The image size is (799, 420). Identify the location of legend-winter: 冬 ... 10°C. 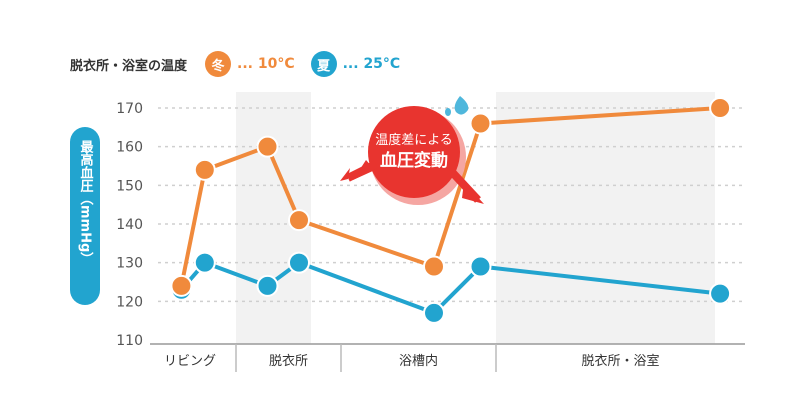
(250, 64).